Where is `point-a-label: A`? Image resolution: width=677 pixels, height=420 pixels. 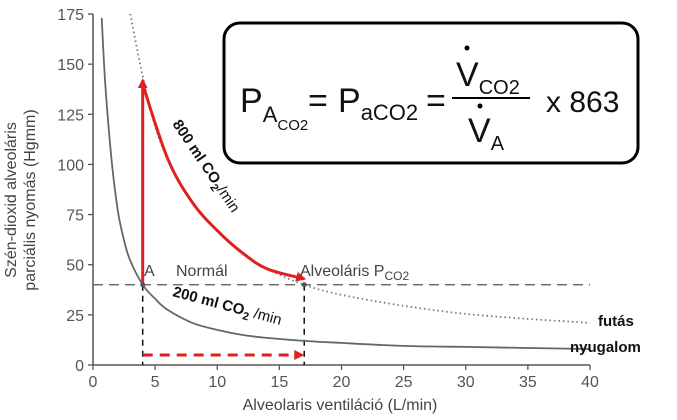
point-a-label: A is located at coordinates (149, 271).